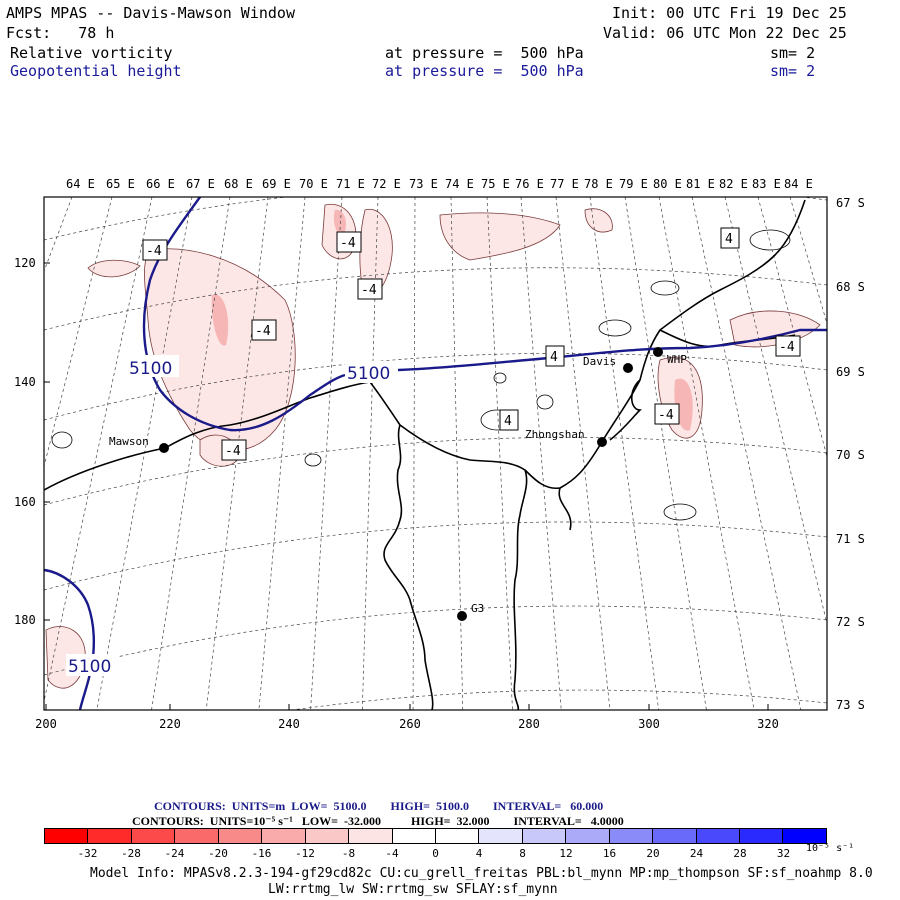 Image resolution: width=900 pixels, height=900 pixels. Describe the element at coordinates (602, 442) in the screenshot. I see `station-marker-zhongshan` at that location.